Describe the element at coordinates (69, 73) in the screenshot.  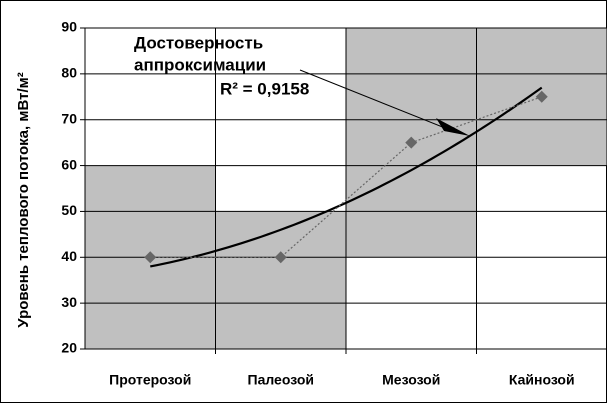
I see `y-tick-label: 80` at that location.